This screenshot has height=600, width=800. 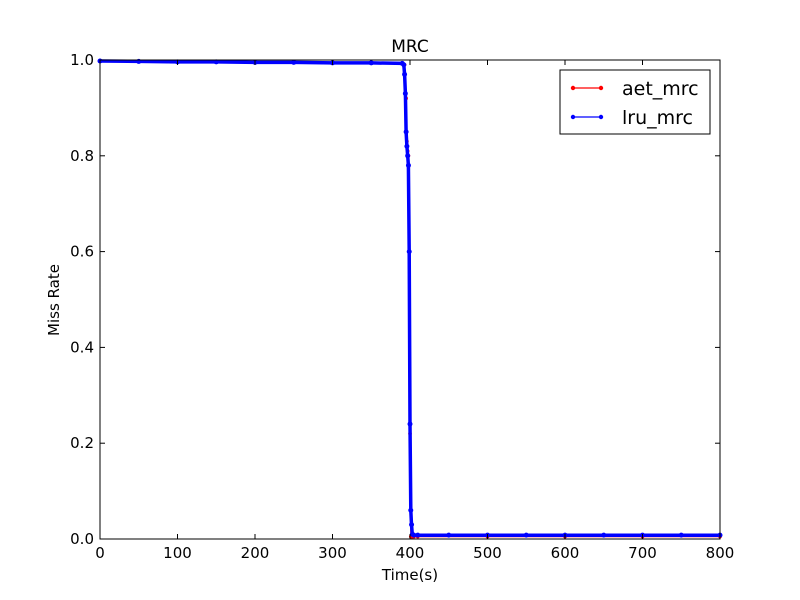 I want to click on legend: aet_mrc lru_mrc, so click(x=635, y=102).